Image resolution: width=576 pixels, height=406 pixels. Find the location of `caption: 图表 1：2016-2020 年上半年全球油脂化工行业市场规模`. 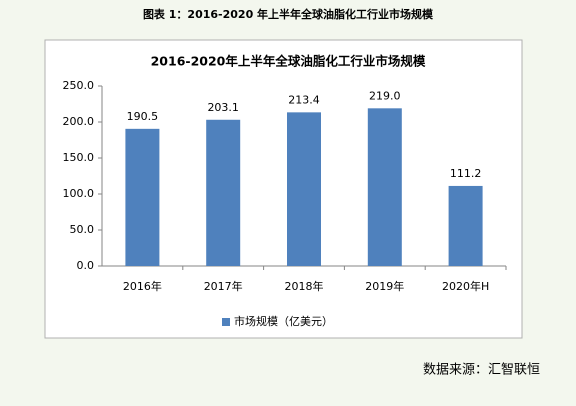

caption: 图表 1：2016-2020 年上半年全球油脂化工行业市场规模 is located at coordinates (288, 14).